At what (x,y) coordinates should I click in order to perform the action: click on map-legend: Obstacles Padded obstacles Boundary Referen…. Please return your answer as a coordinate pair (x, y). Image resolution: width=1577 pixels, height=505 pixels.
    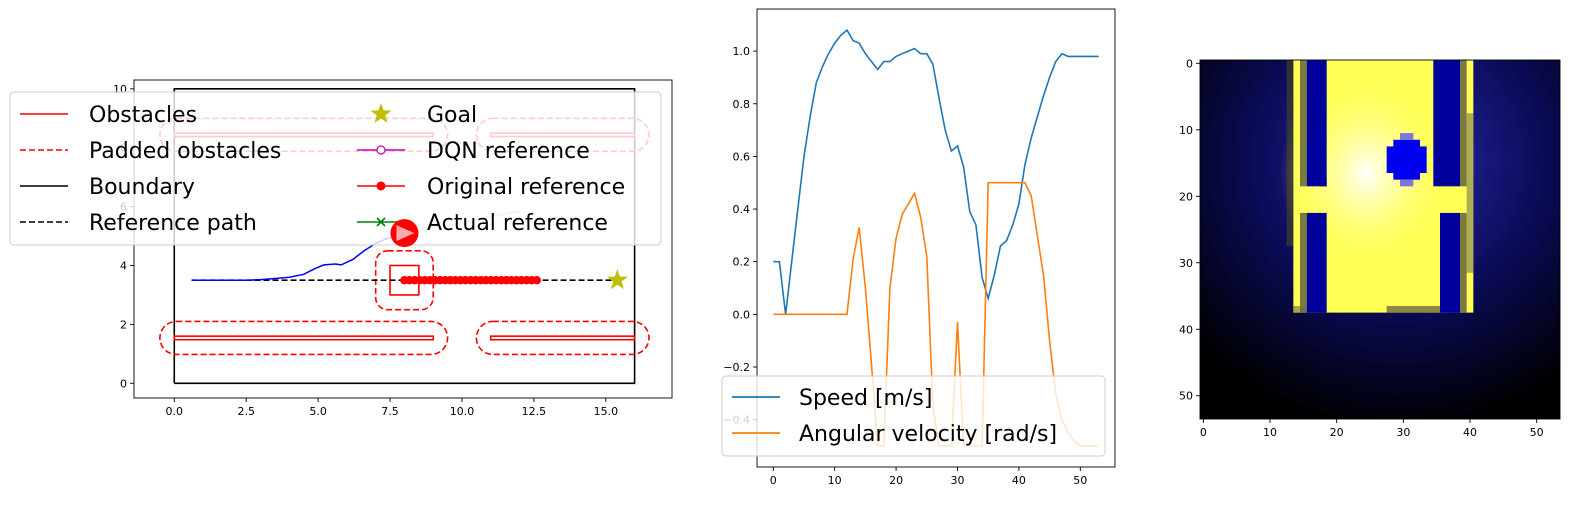
    Looking at the image, I should click on (335, 168).